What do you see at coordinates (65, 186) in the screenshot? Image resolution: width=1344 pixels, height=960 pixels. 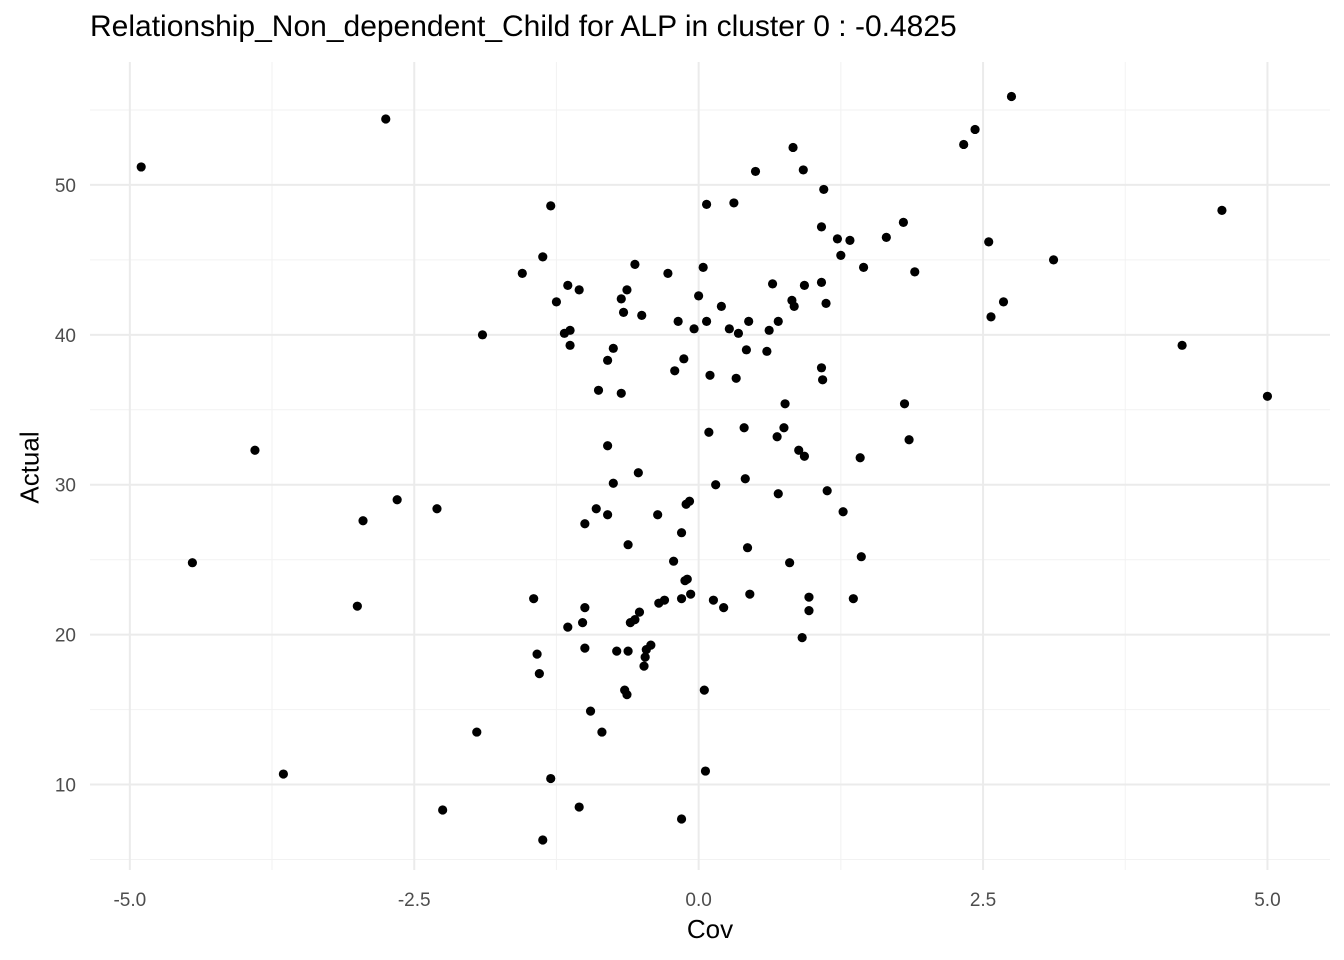 I see `y-tick-label: 50` at bounding box center [65, 186].